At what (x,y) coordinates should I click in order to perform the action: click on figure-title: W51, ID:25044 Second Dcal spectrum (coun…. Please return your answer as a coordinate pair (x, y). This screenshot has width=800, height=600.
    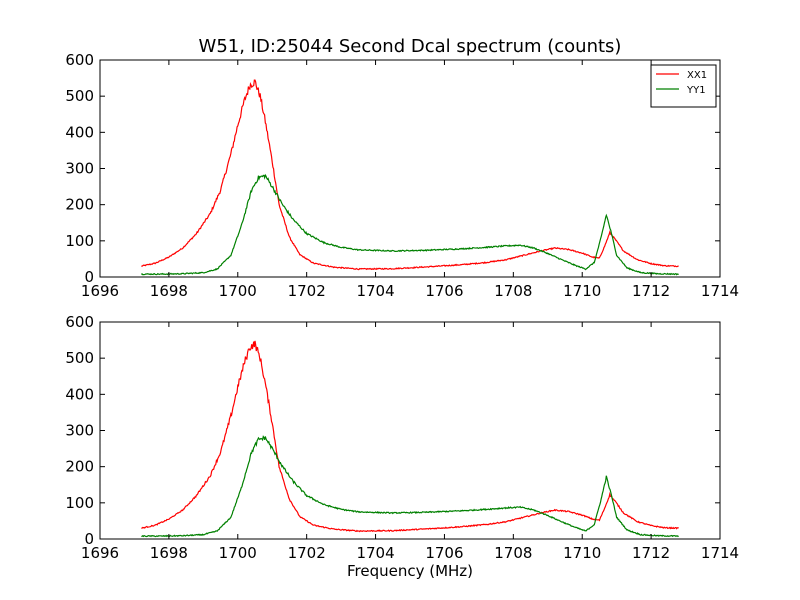
    Looking at the image, I should click on (410, 46).